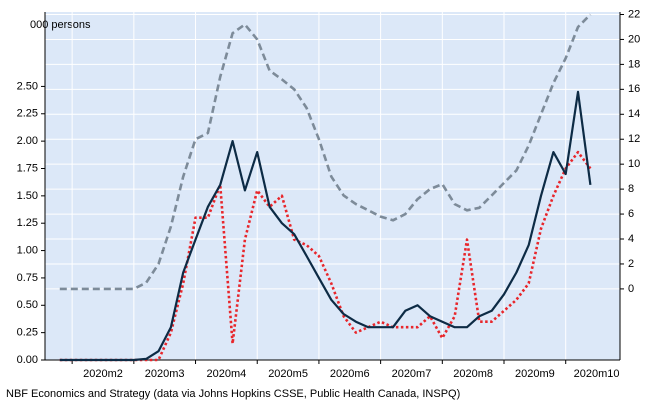  Describe the element at coordinates (631, 239) in the screenshot. I see `y2-tick-label: 4` at that location.